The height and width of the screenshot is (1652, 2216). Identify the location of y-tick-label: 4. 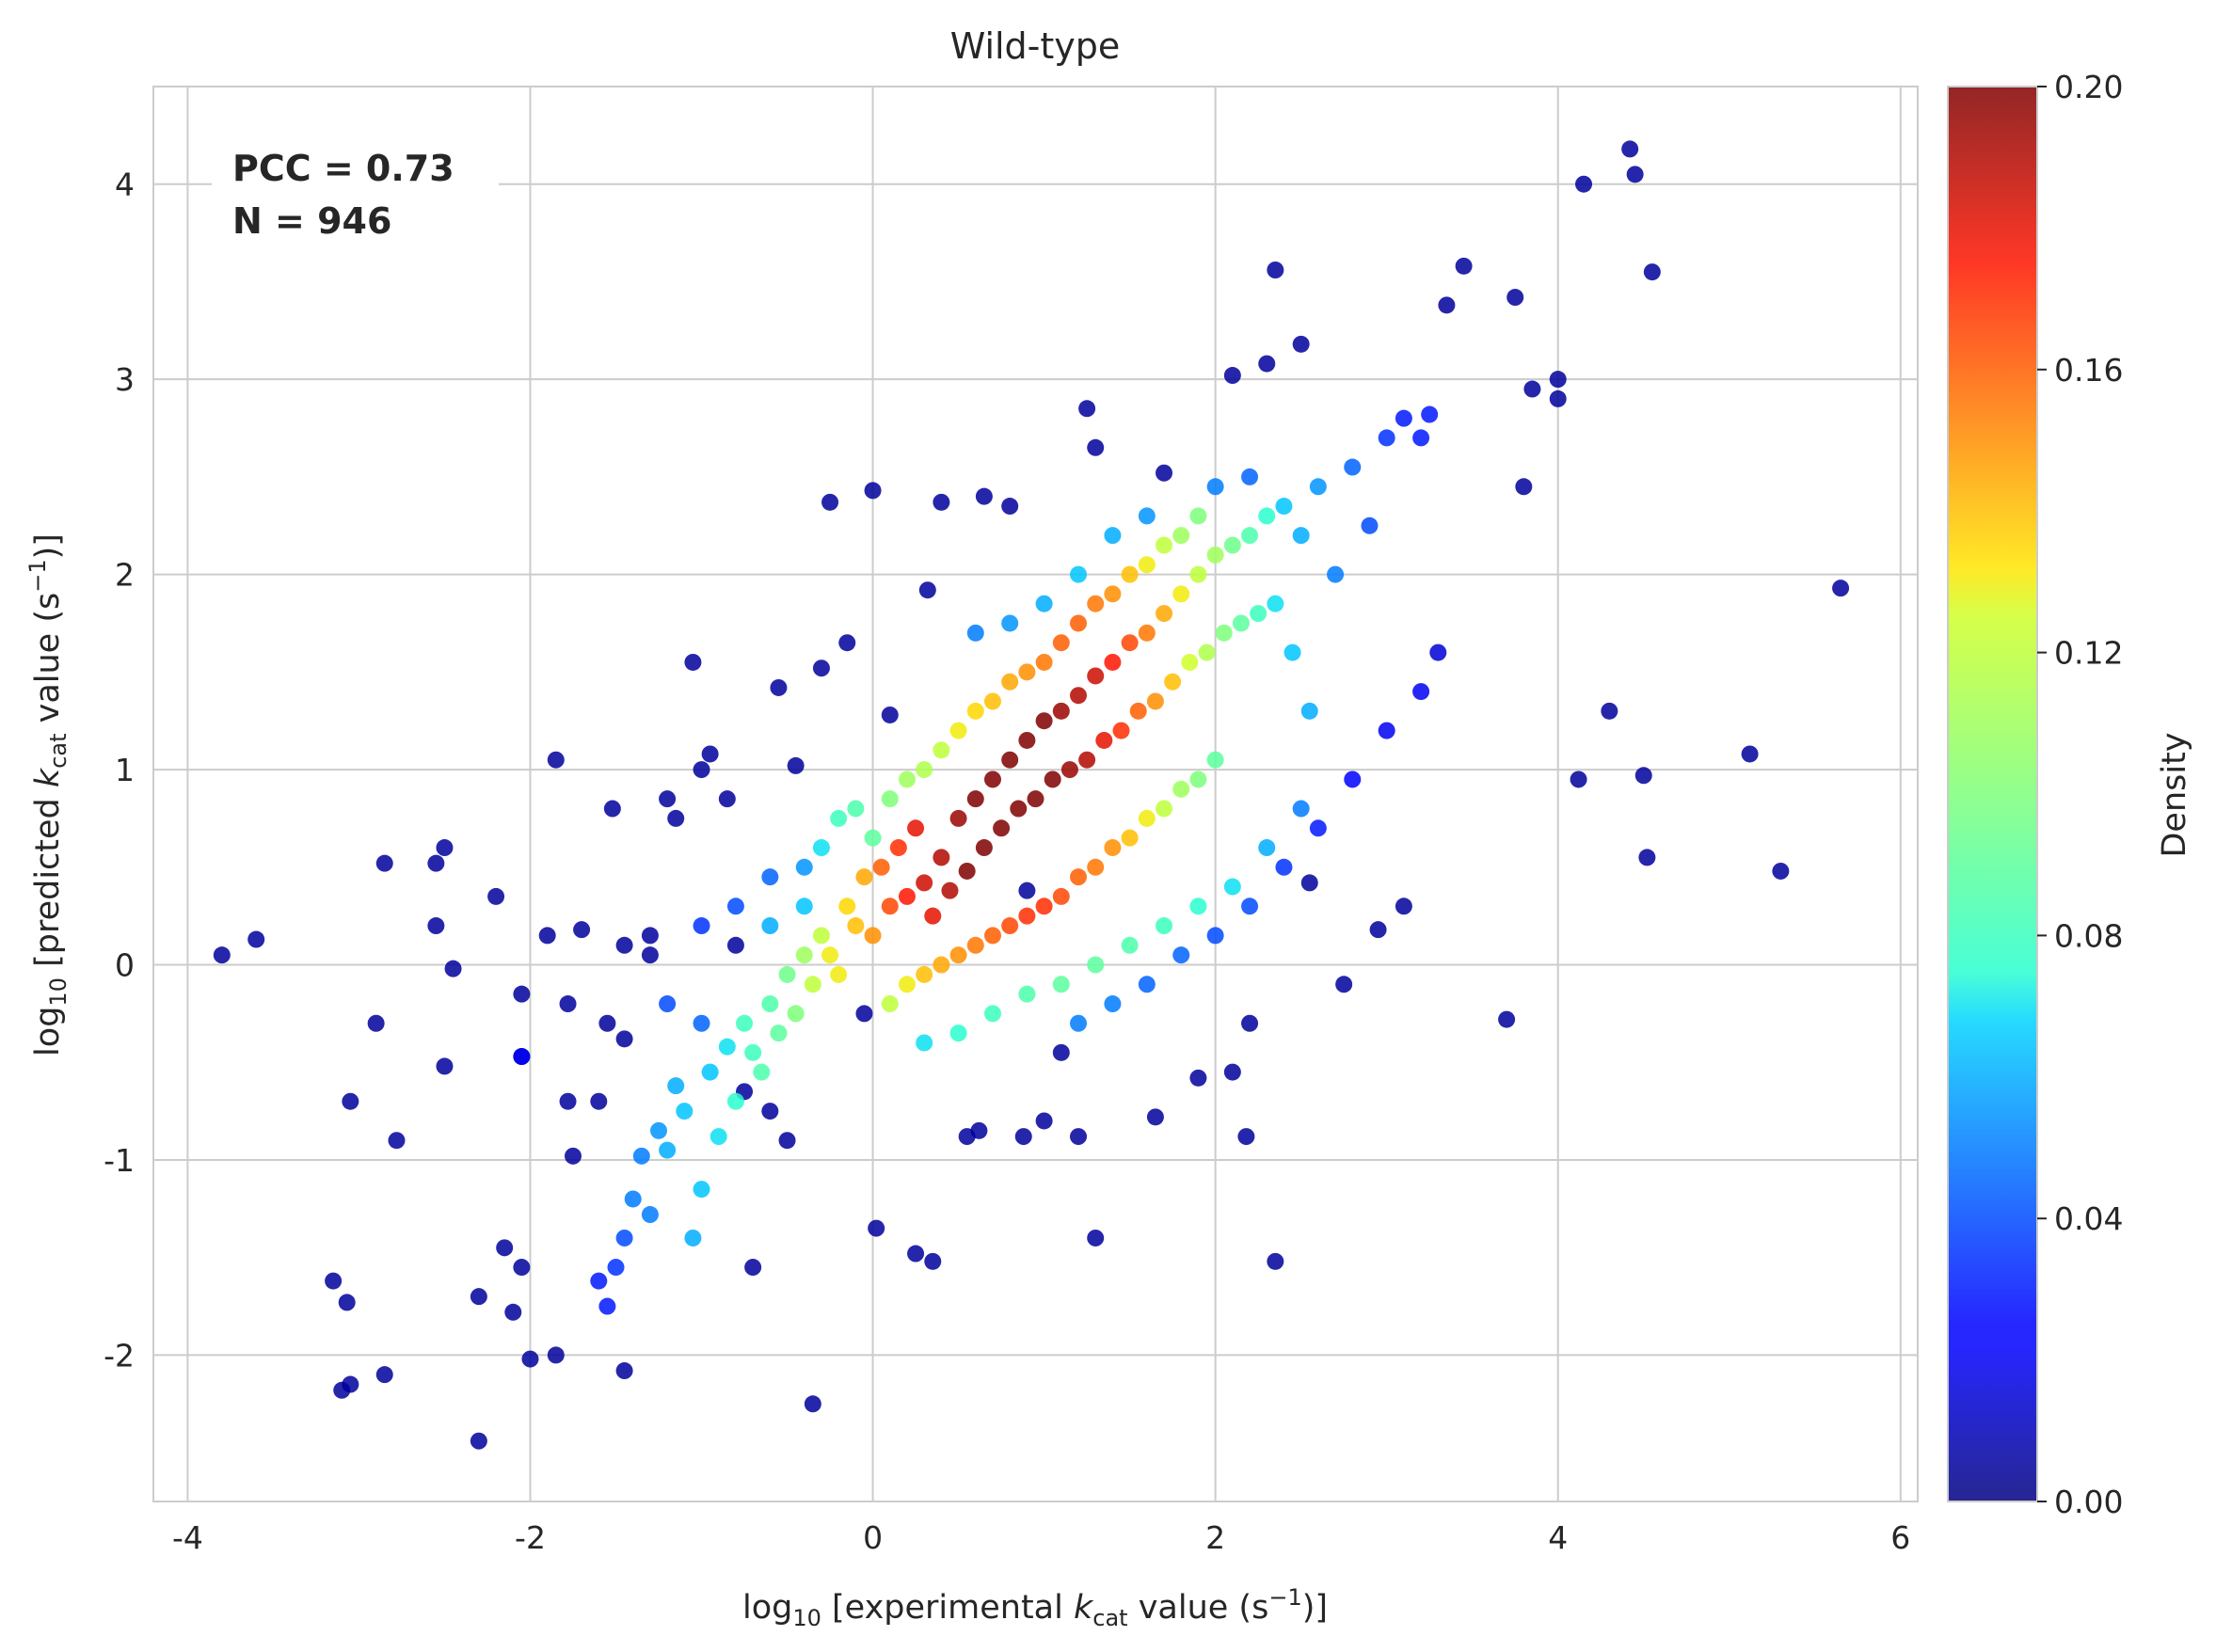
(125, 185).